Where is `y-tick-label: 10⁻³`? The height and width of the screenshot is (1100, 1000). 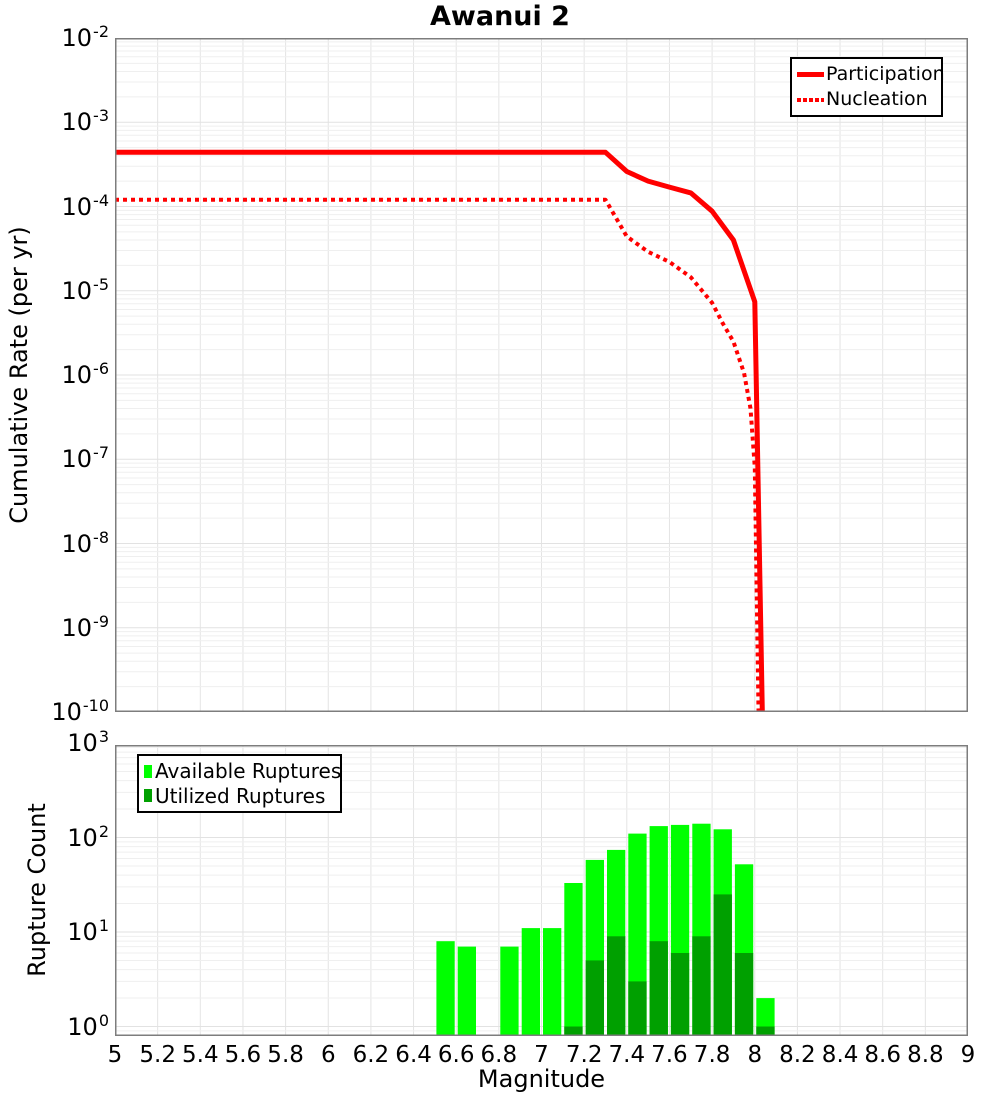 y-tick-label: 10⁻³ is located at coordinates (85, 121).